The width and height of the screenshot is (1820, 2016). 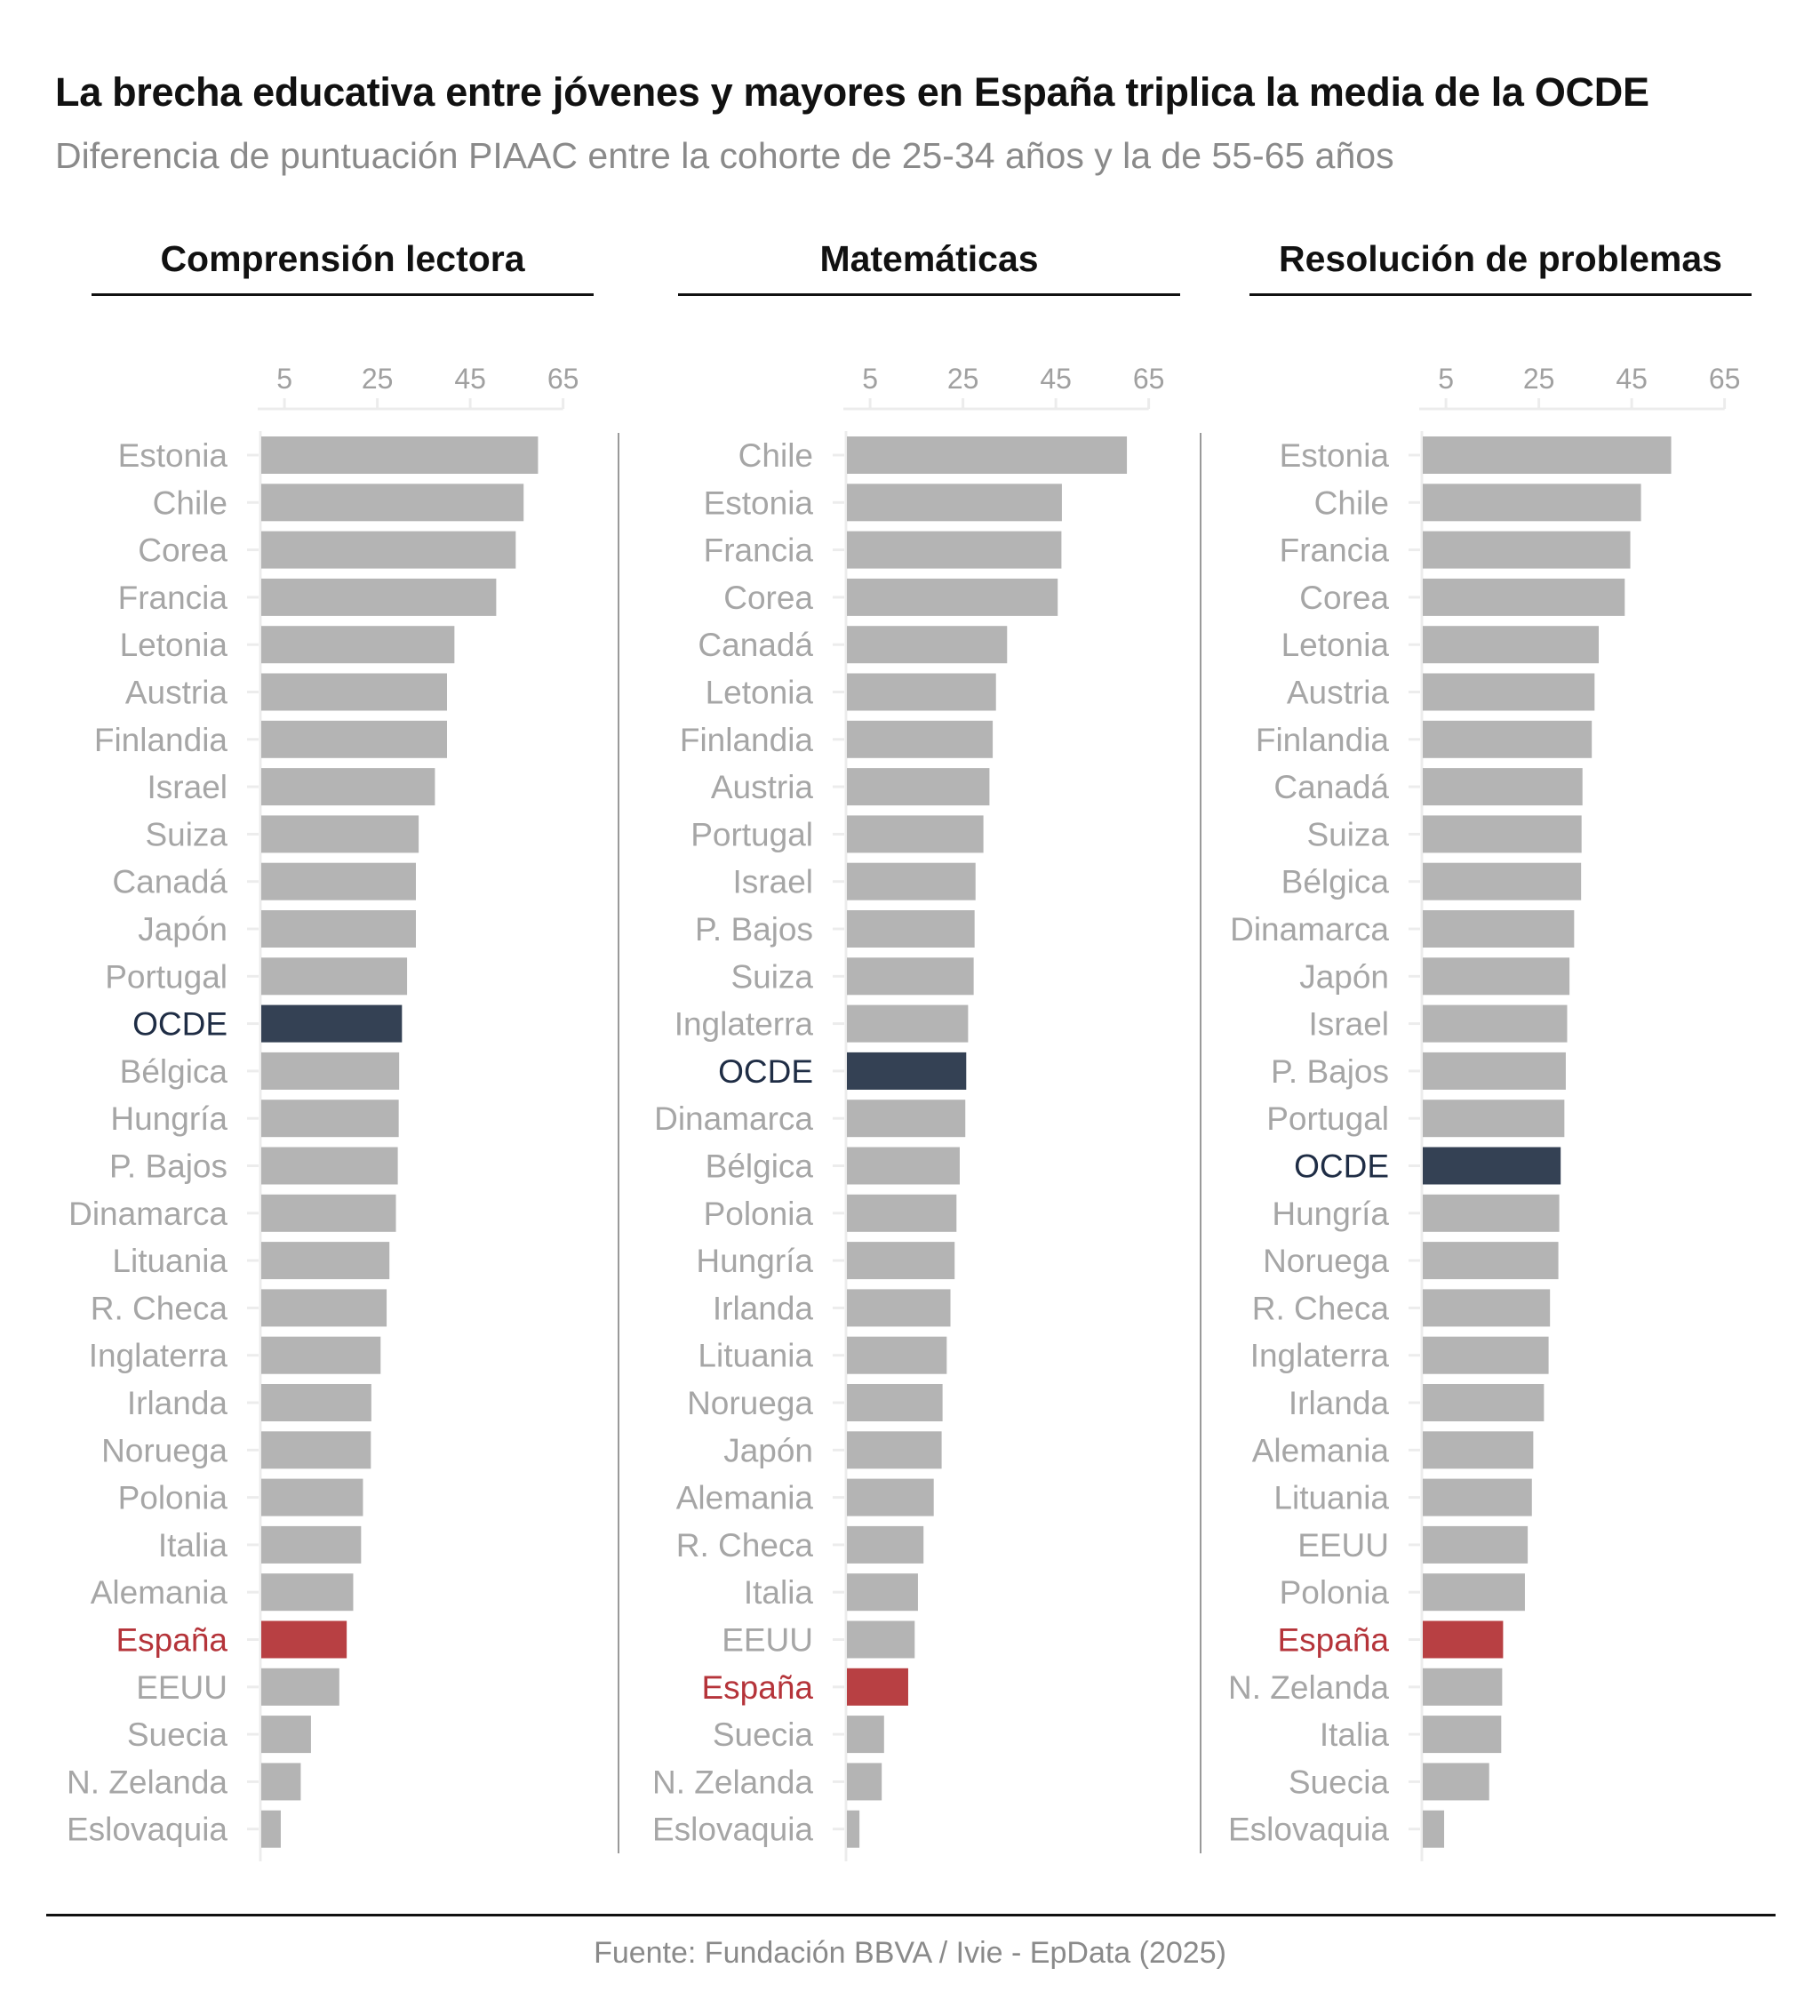 What do you see at coordinates (1347, 834) in the screenshot?
I see `category-label: Suiza` at bounding box center [1347, 834].